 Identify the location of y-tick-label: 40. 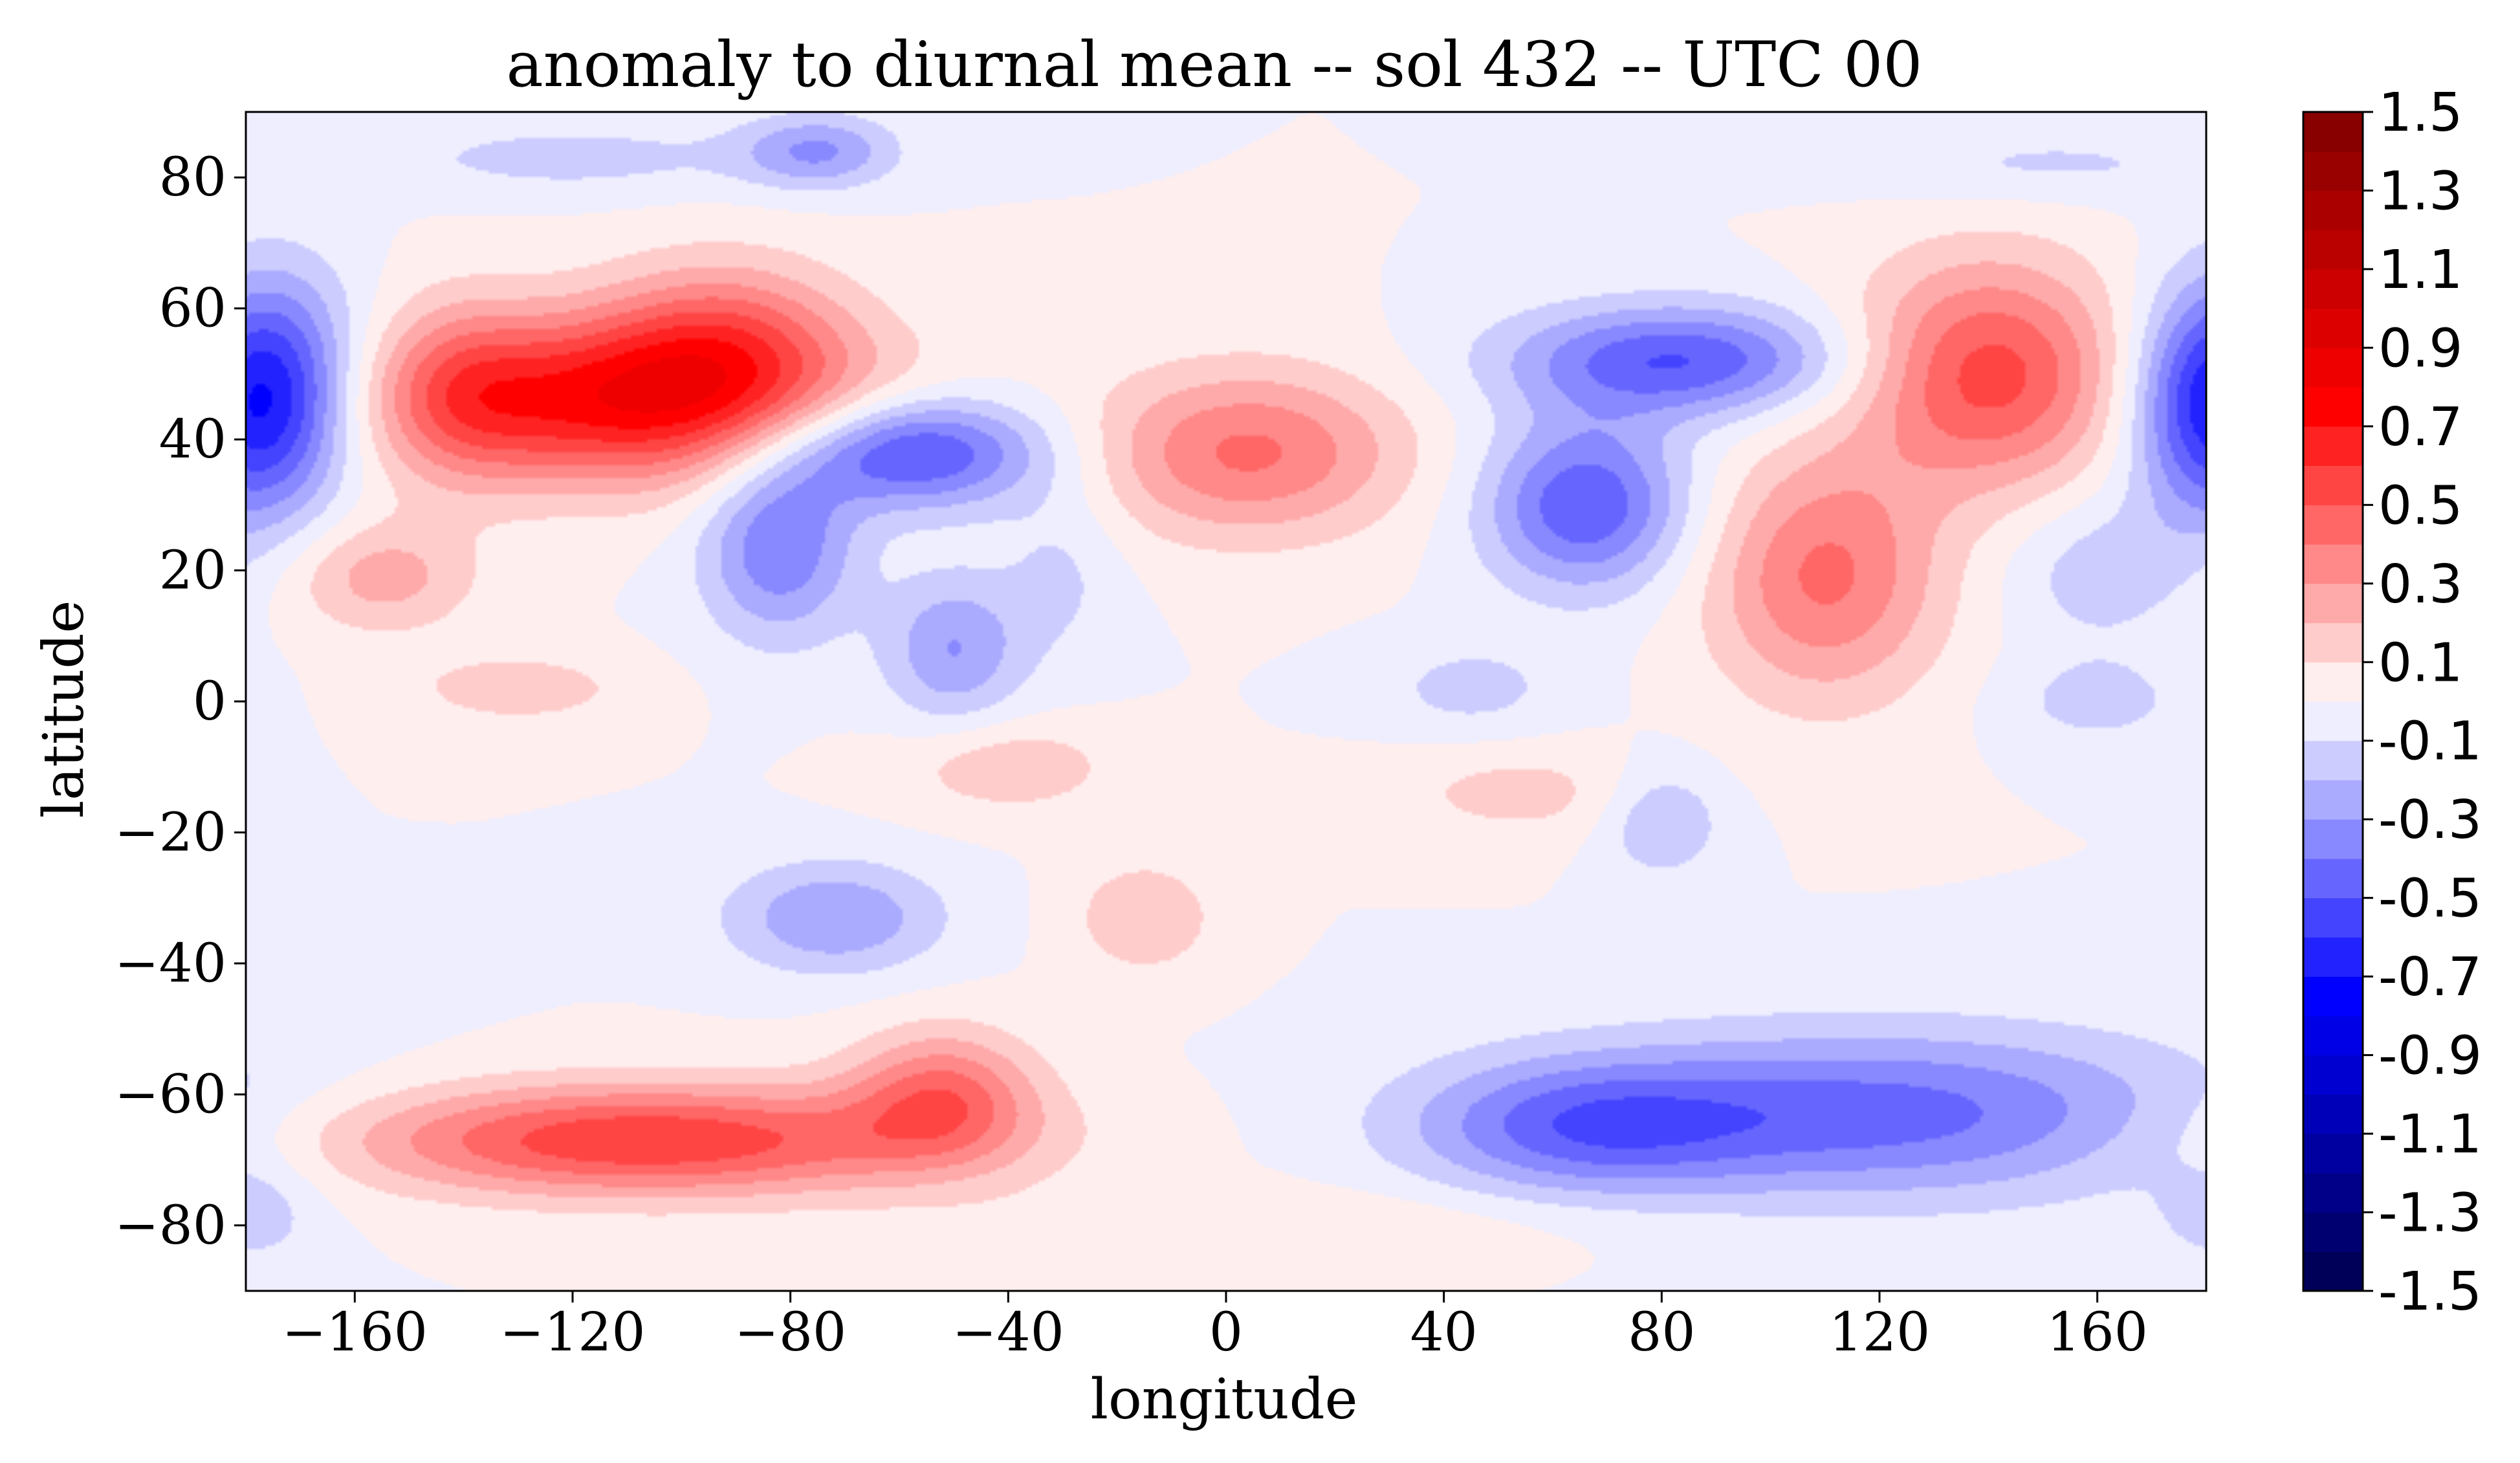
(192, 440).